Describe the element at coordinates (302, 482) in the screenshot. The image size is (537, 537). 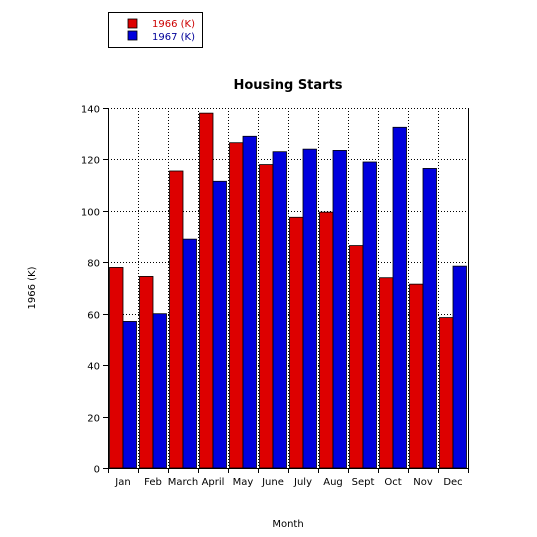
I see `x-tick-label: July` at that location.